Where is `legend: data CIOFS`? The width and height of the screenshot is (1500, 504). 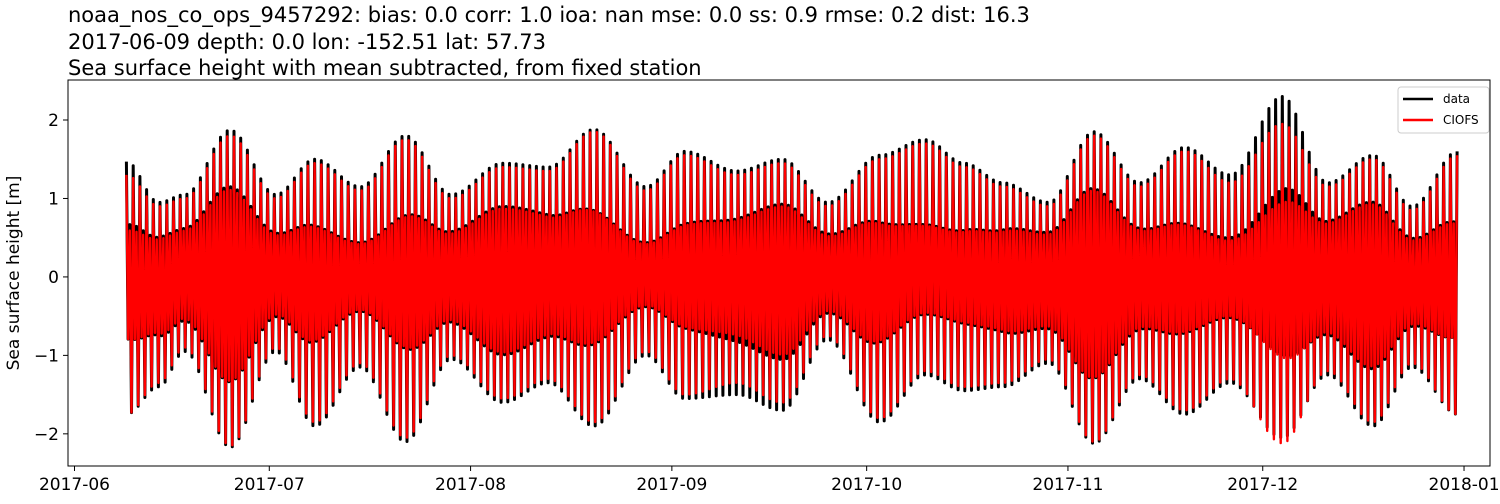 legend: data CIOFS is located at coordinates (1443, 110).